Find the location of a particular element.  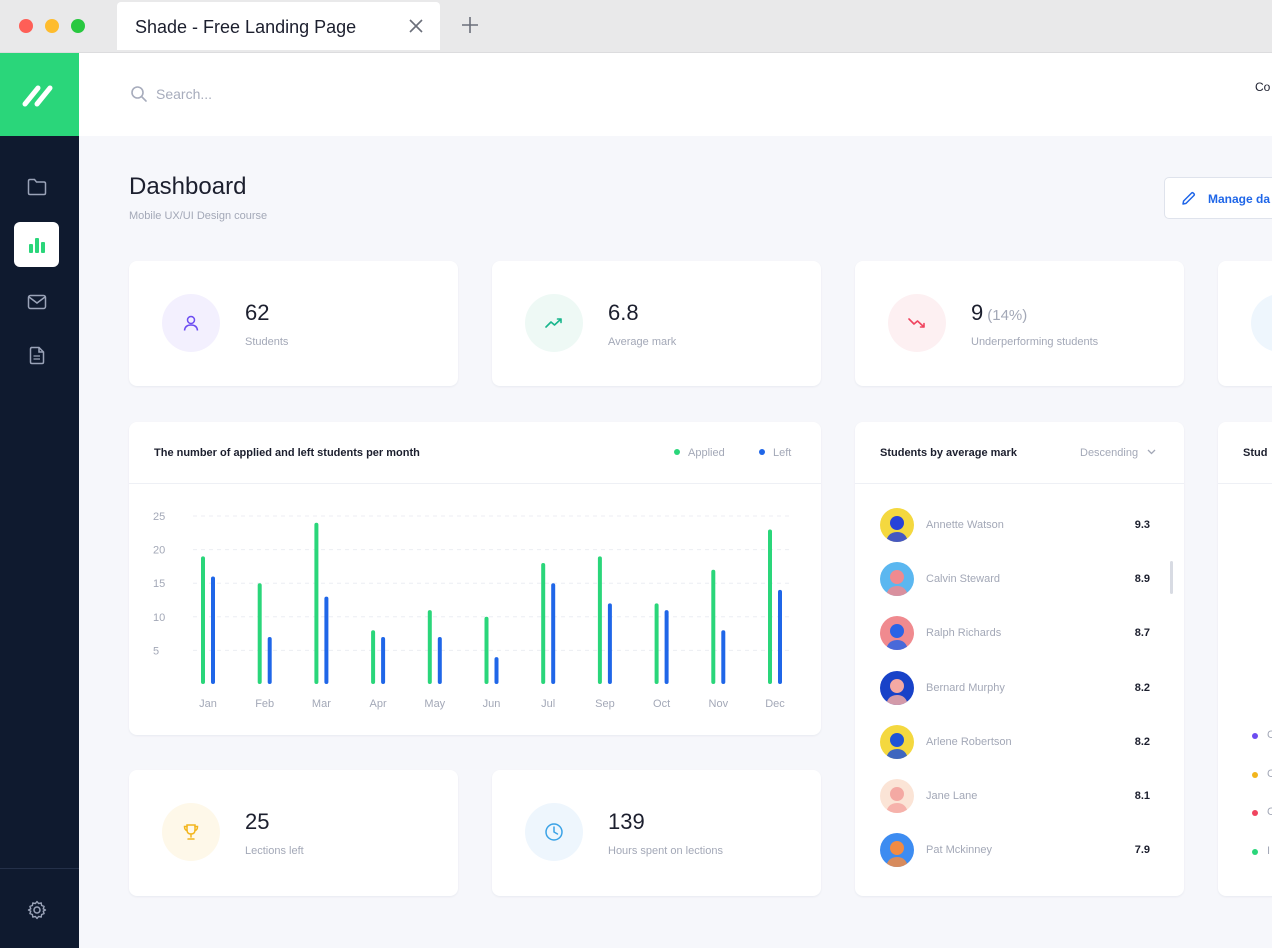

sidebar-item-documents is located at coordinates (36, 355).